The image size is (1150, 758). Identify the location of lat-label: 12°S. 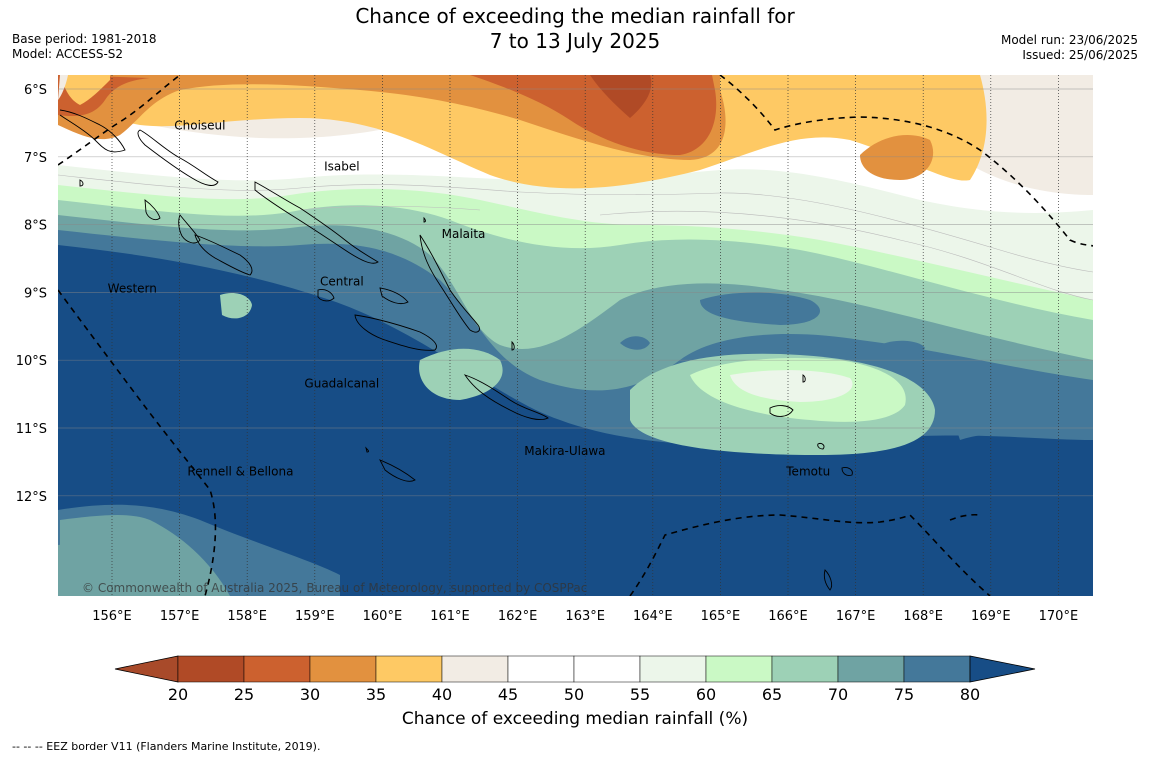
(31, 497).